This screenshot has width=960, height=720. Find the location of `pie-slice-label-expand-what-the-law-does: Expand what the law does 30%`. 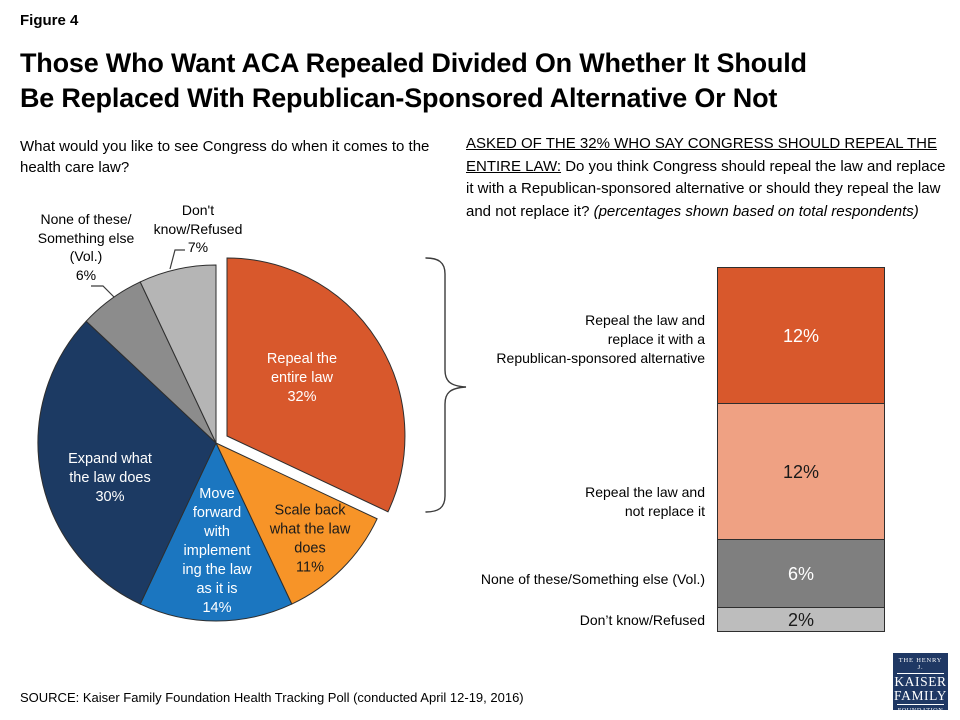

pie-slice-label-expand-what-the-law-does: Expand what the law does 30% is located at coordinates (110, 478).